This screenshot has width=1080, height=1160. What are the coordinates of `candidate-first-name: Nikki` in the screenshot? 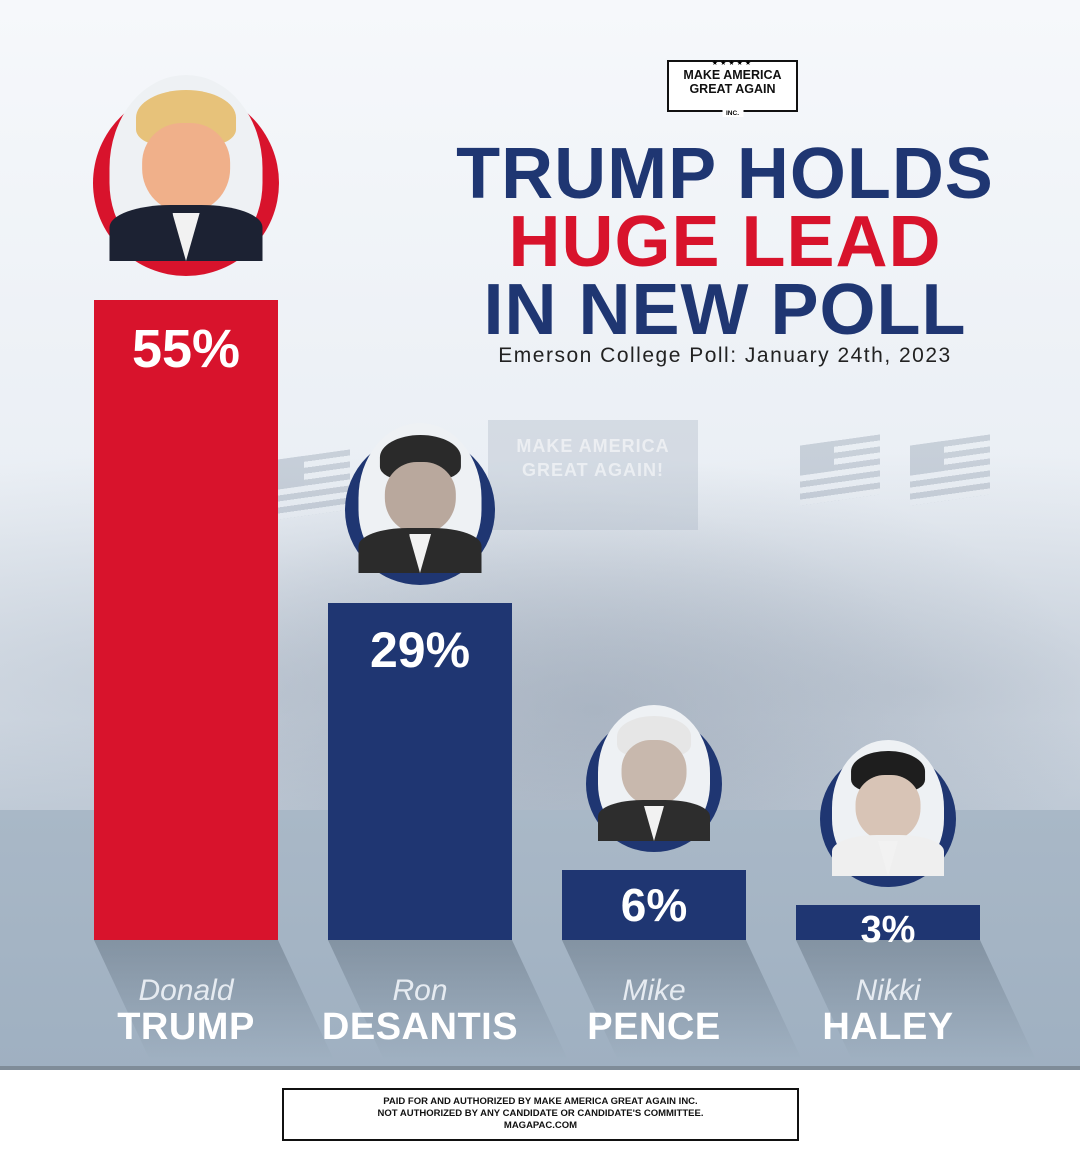 It's located at (888, 990).